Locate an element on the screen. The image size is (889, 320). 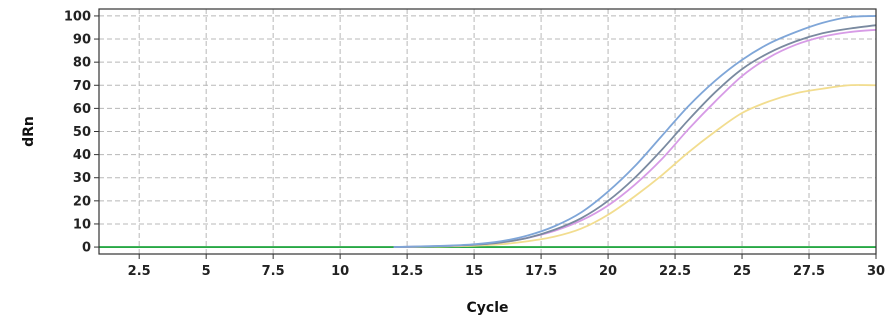
y-tick-label: 60 is located at coordinates (82, 109).